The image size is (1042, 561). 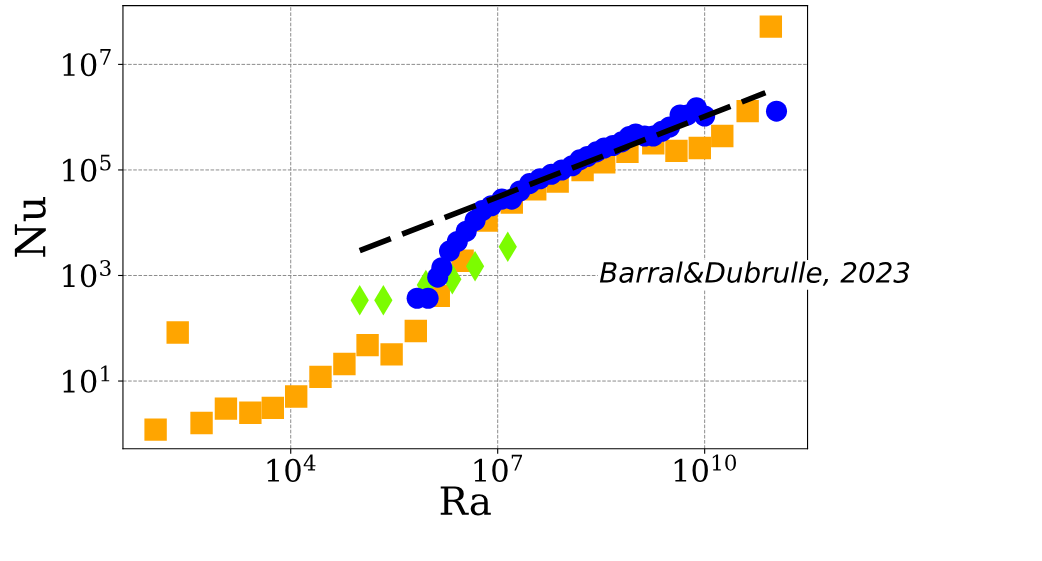 What do you see at coordinates (30, 227) in the screenshot?
I see `y-axis-title: Nu` at bounding box center [30, 227].